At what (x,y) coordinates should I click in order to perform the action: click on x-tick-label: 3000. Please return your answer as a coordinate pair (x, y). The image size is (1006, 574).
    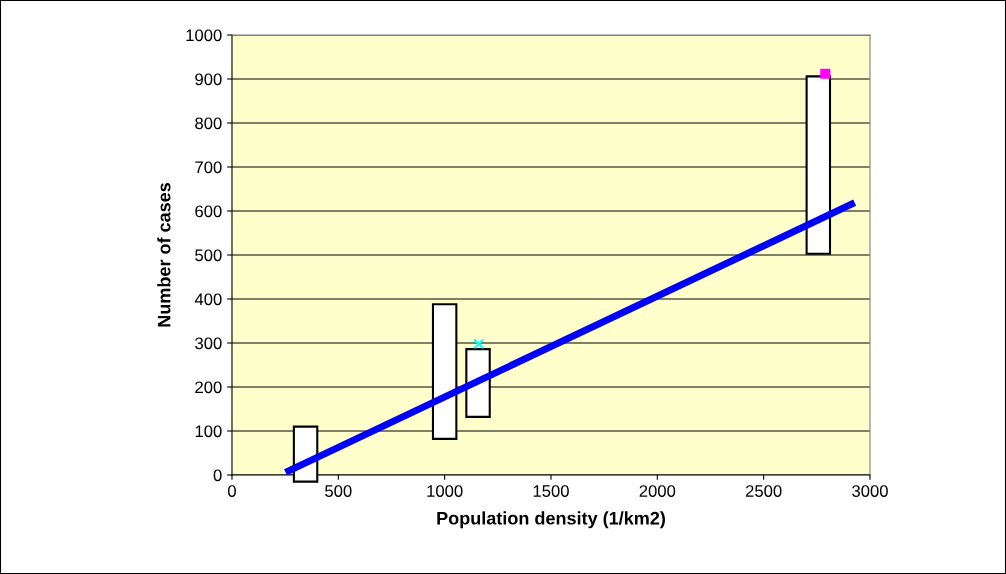
    Looking at the image, I should click on (870, 491).